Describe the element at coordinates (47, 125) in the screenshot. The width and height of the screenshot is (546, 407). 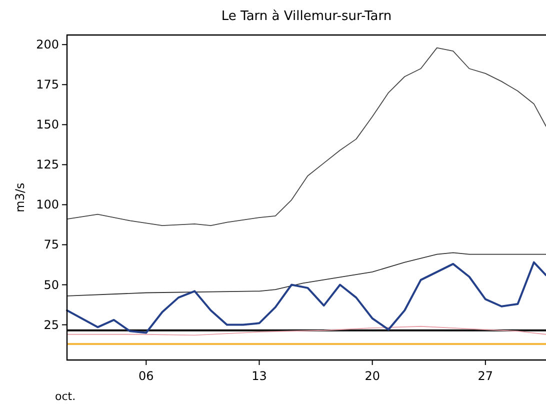
I see `y-tick-label: 150` at that location.